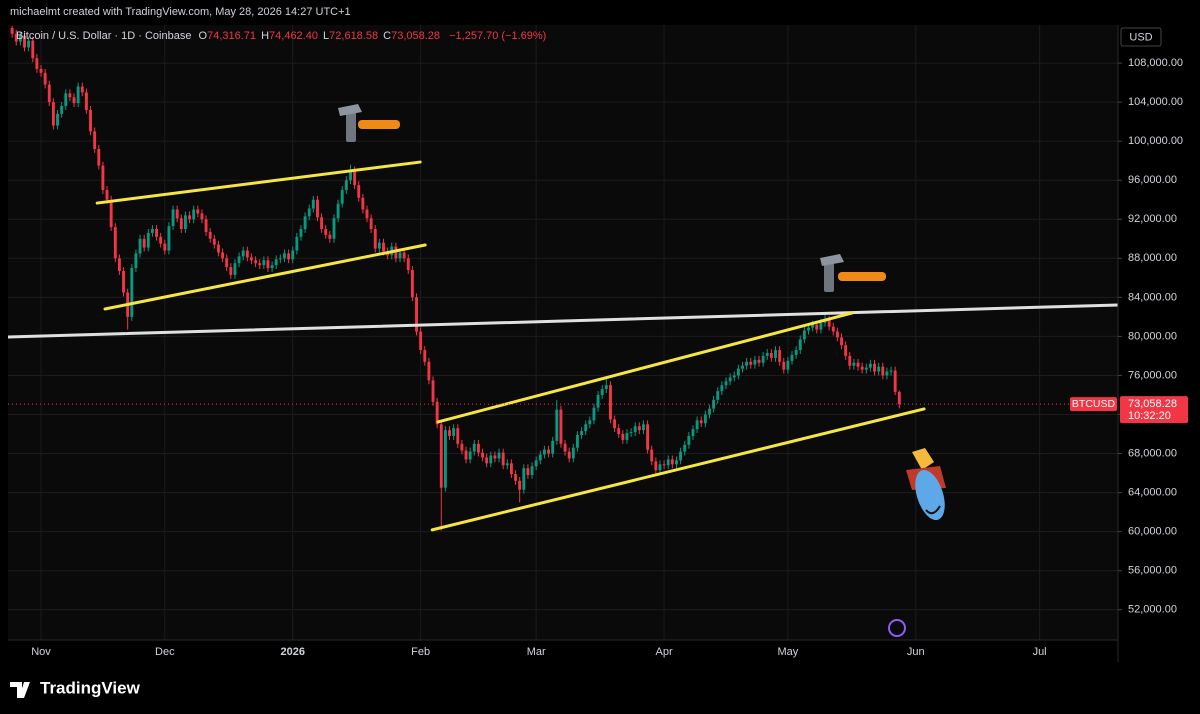 The height and width of the screenshot is (714, 1200). What do you see at coordinates (75, 688) in the screenshot?
I see `logo: TradingView` at bounding box center [75, 688].